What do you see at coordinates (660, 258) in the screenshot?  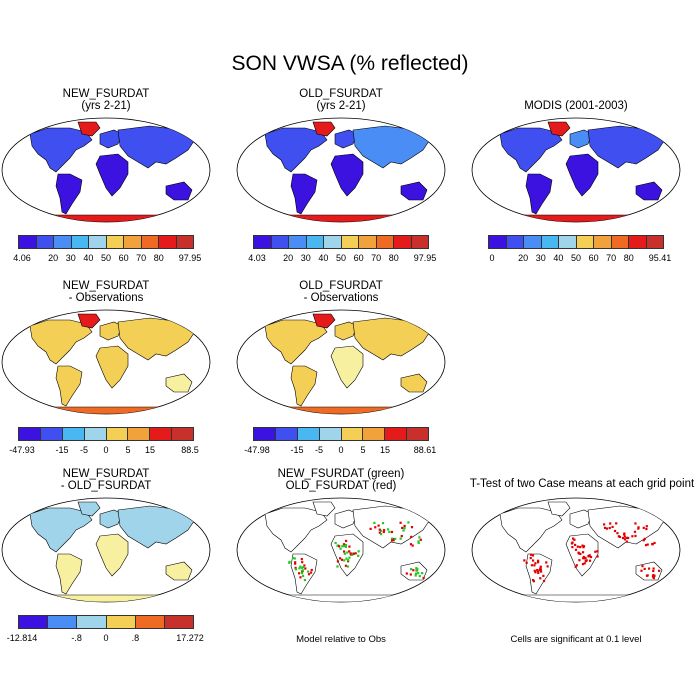 I see `colorbar-tick-label: 95.41` at bounding box center [660, 258].